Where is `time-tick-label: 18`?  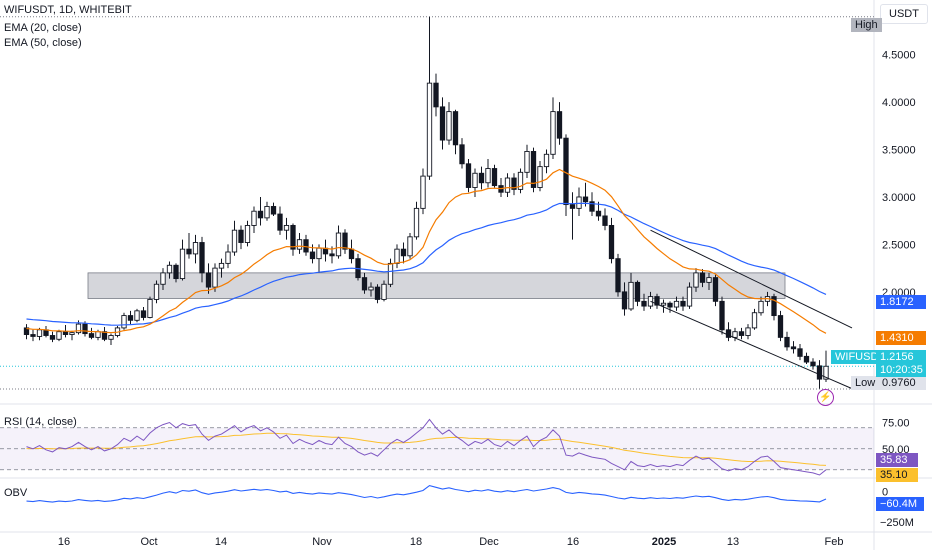 time-tick-label: 18 is located at coordinates (416, 542).